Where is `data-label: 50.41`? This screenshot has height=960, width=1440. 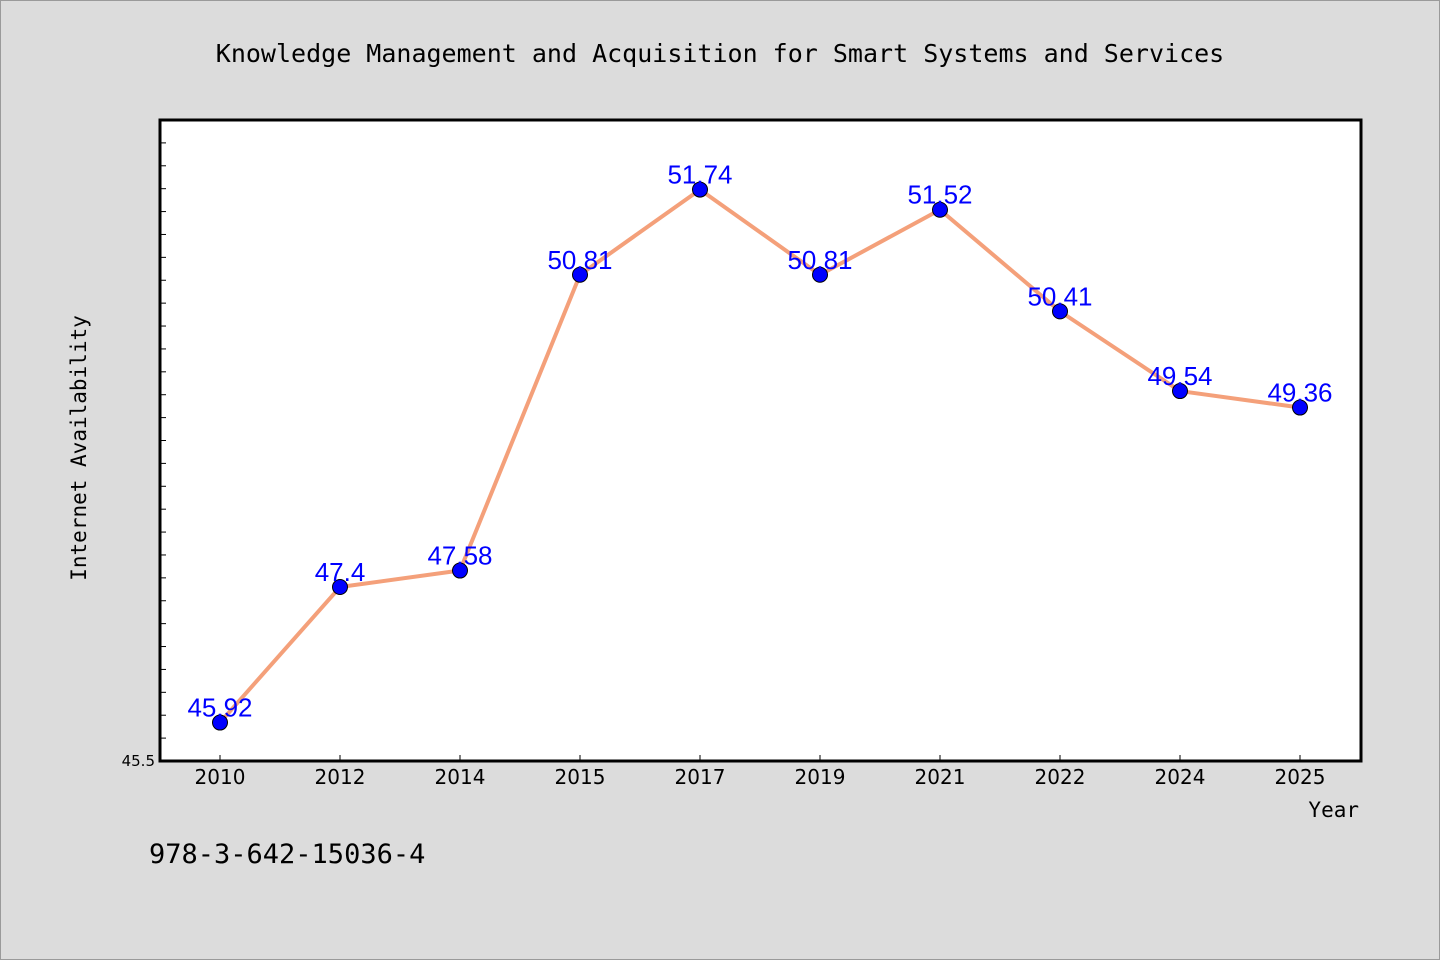 data-label: 50.41 is located at coordinates (1059, 296).